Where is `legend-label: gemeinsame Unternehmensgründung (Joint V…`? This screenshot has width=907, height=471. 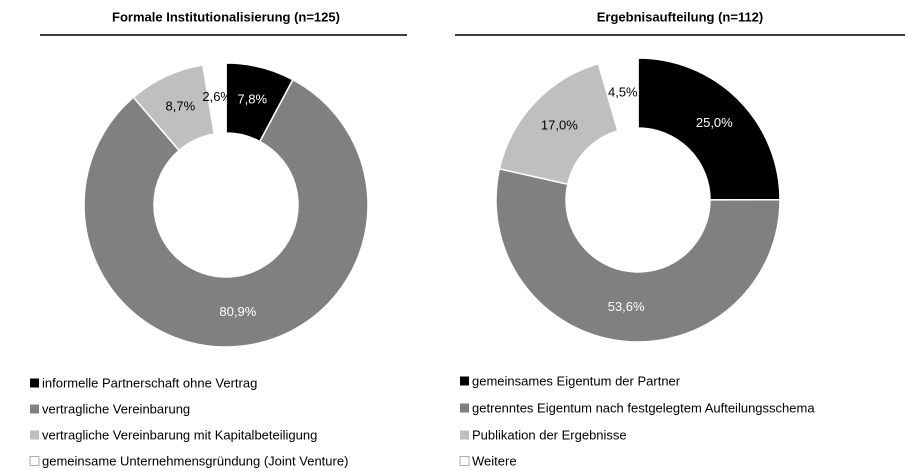 legend-label: gemeinsame Unternehmensgründung (Joint V… is located at coordinates (195, 460).